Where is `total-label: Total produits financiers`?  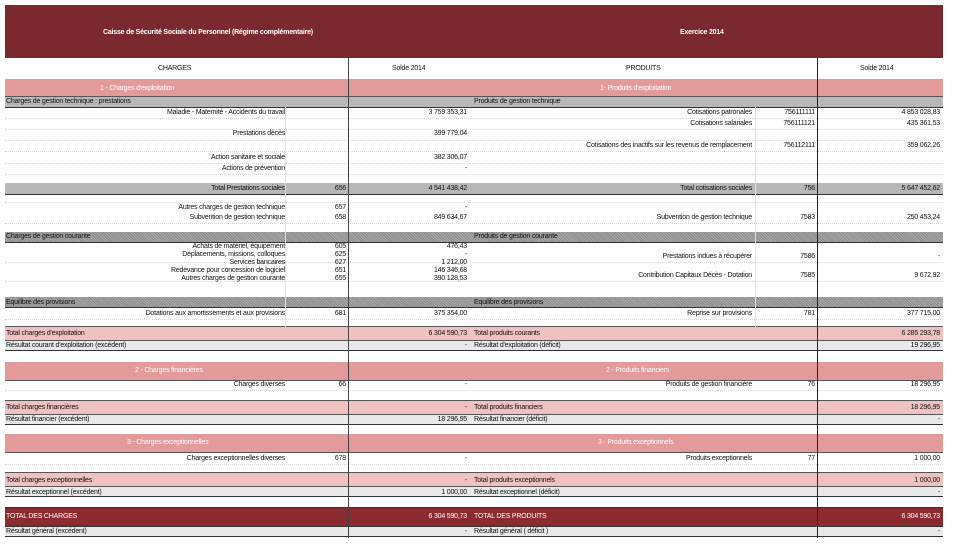
total-label: Total produits financiers is located at coordinates (508, 407).